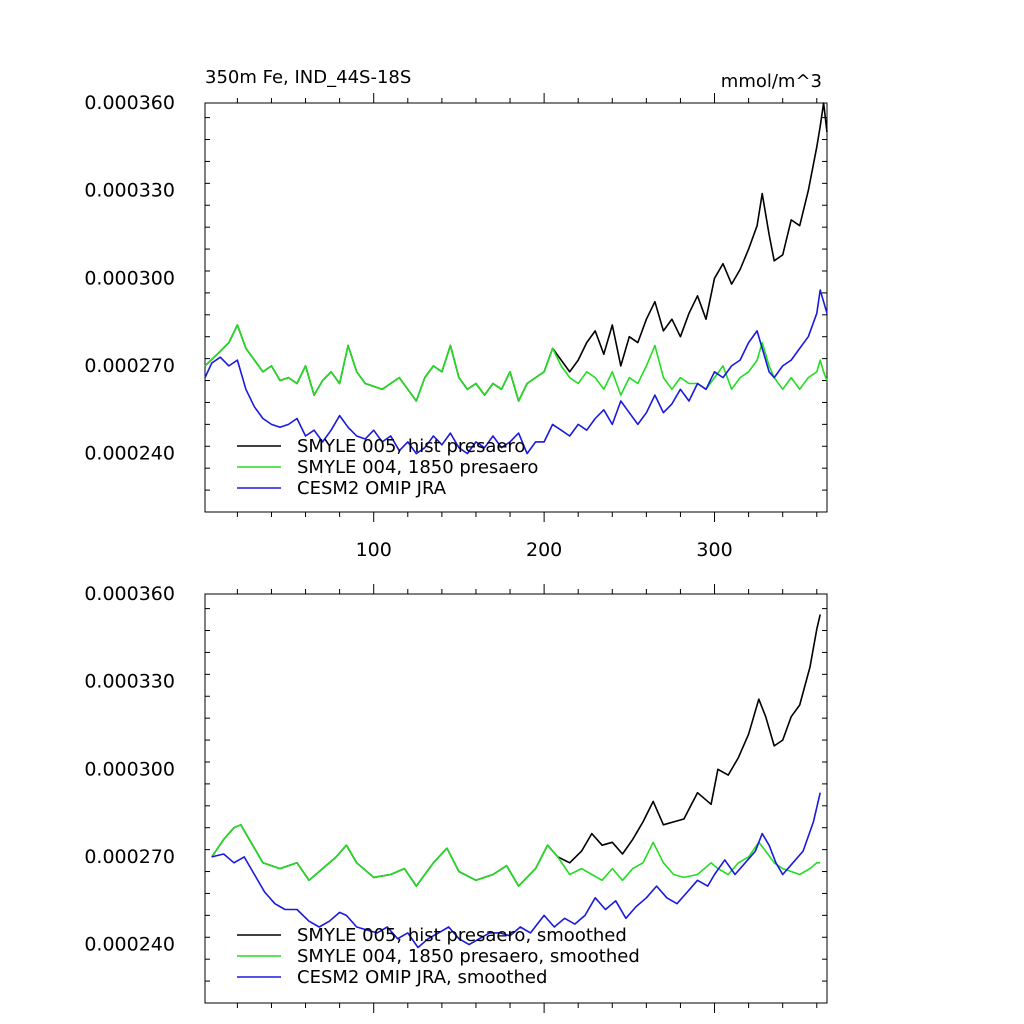 Image resolution: width=1024 pixels, height=1024 pixels. Describe the element at coordinates (544, 550) in the screenshot. I see `x-tick-label: 200` at that location.